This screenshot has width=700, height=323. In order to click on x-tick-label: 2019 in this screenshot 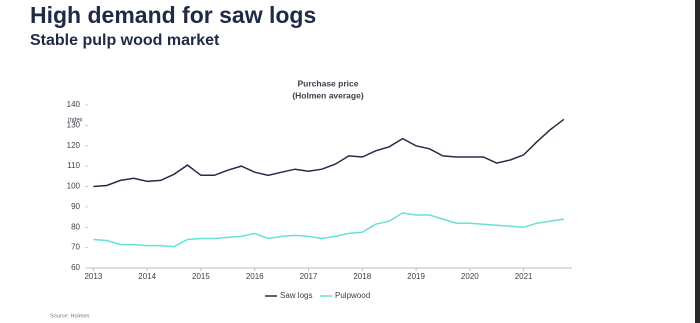, I will do `click(416, 276)`.